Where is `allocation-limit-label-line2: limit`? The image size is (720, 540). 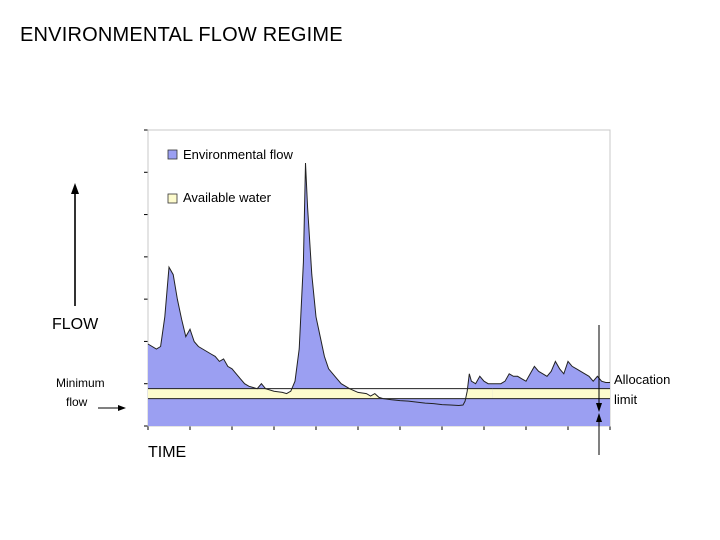 allocation-limit-label-line2: limit is located at coordinates (625, 399).